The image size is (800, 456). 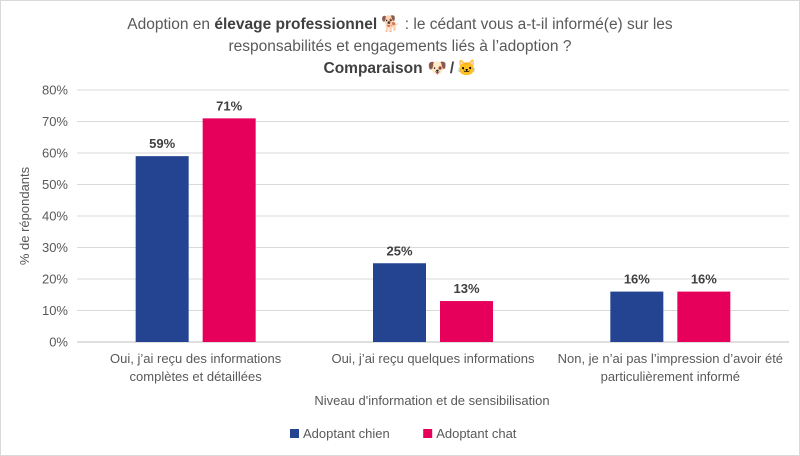 I want to click on legend: Adoptant chien Adoptant chat, so click(x=403, y=433).